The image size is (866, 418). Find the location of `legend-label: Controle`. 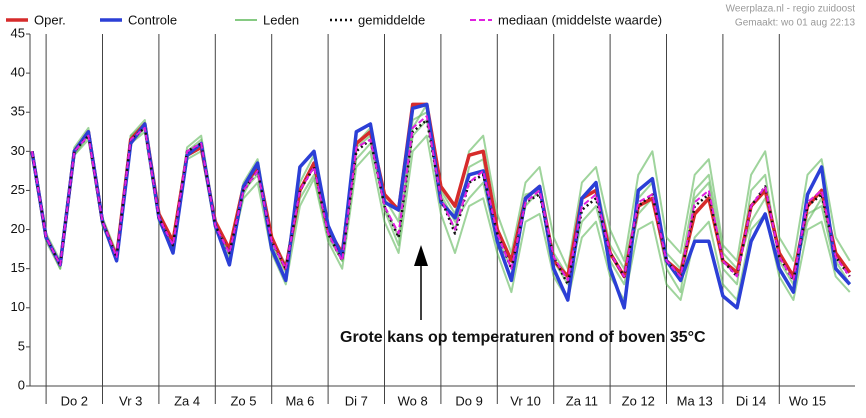

legend-label: Controle is located at coordinates (152, 19).